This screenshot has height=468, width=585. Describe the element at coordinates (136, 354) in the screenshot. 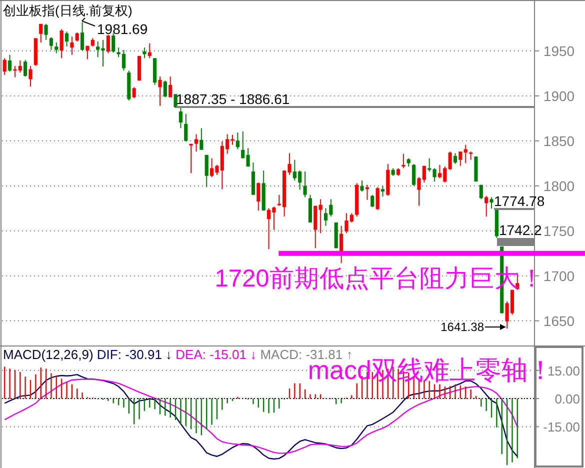

I see `series-label: DIF: -30.91 ↓` at that location.